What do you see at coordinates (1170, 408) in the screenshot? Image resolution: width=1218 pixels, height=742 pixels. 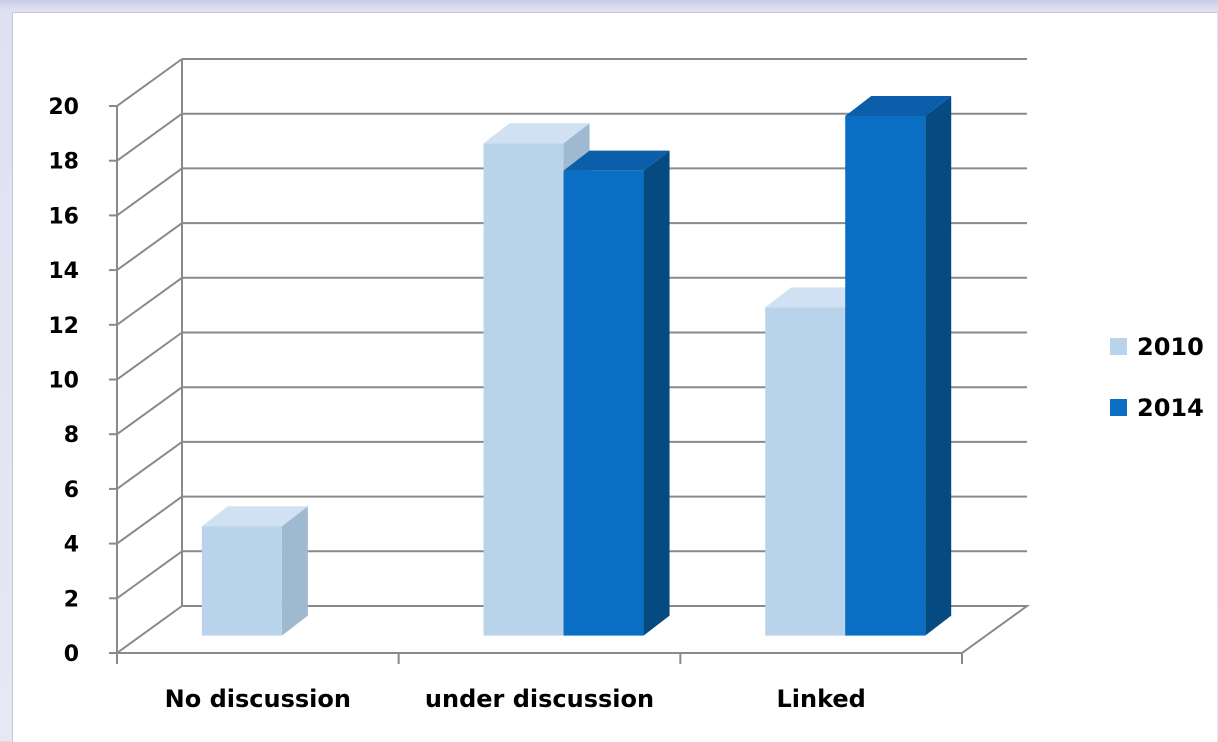 I see `legend-label: 2014` at bounding box center [1170, 408].